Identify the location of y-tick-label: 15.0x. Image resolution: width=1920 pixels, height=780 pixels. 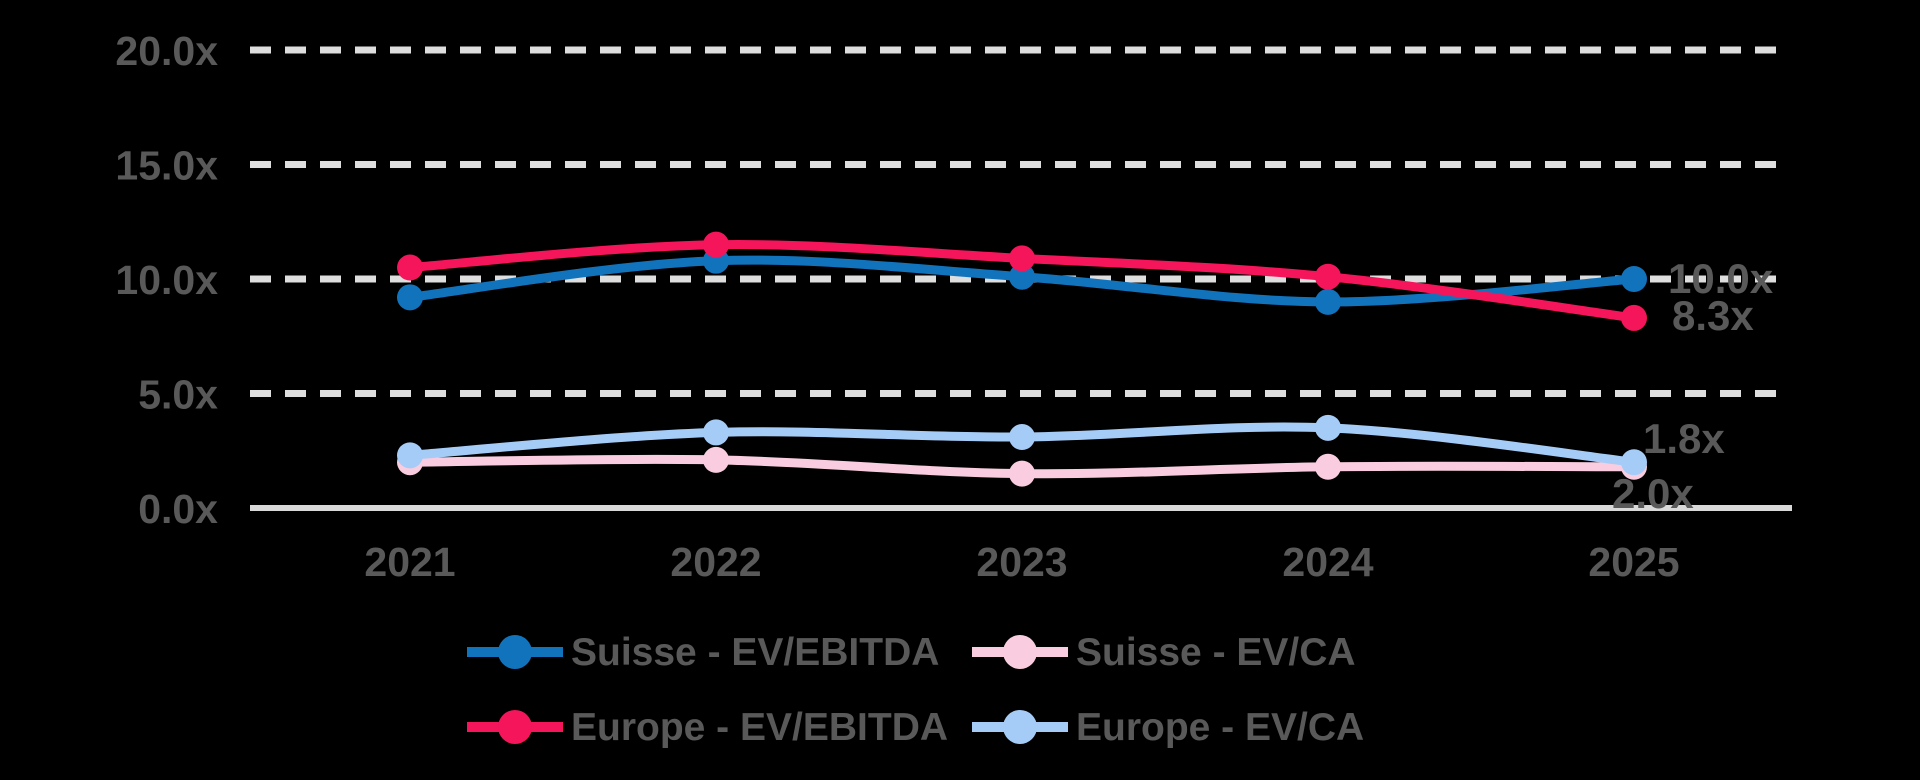
(166, 166).